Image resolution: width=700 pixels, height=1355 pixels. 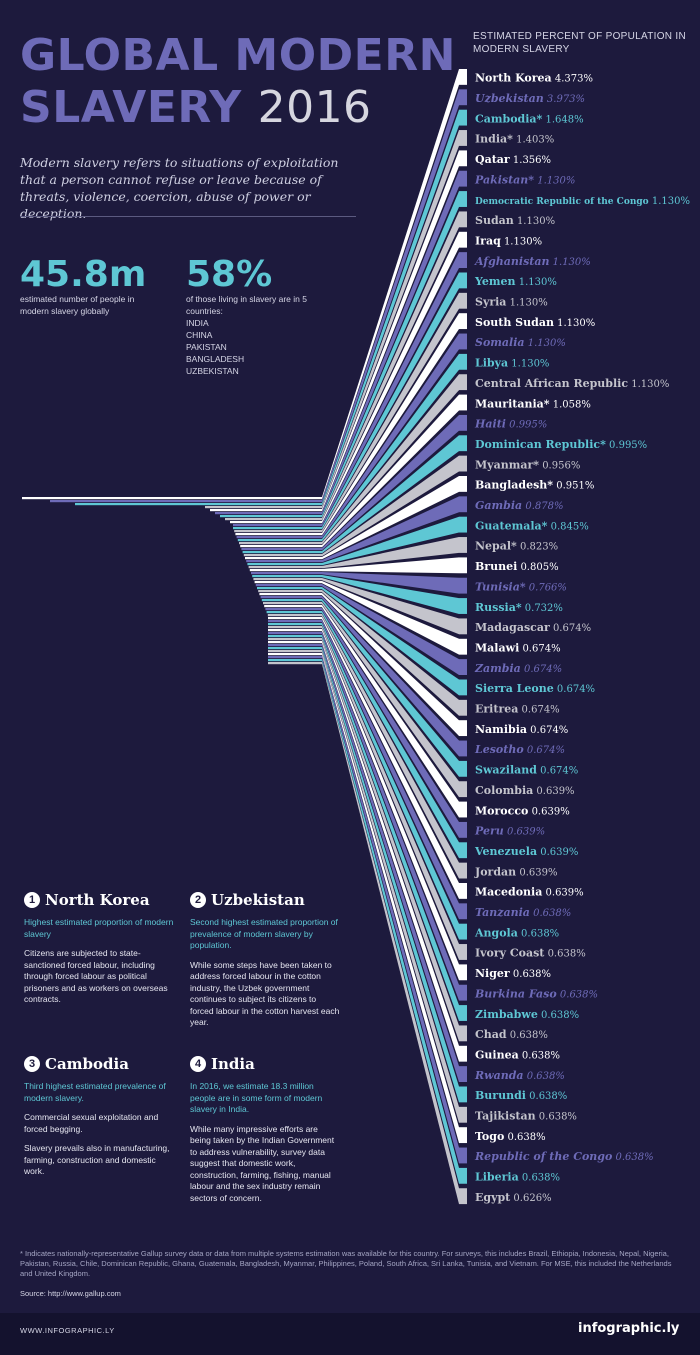 What do you see at coordinates (529, 892) in the screenshot?
I see `bar-label: Macedonia 0.639%` at bounding box center [529, 892].